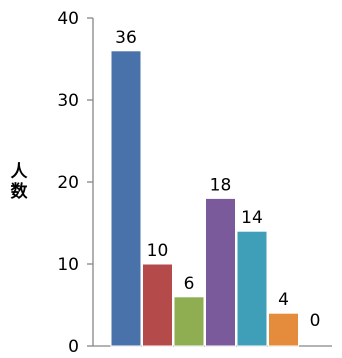 The width and height of the screenshot is (342, 358). What do you see at coordinates (315, 321) in the screenshot?
I see `bar-value-label-7: 0` at bounding box center [315, 321].